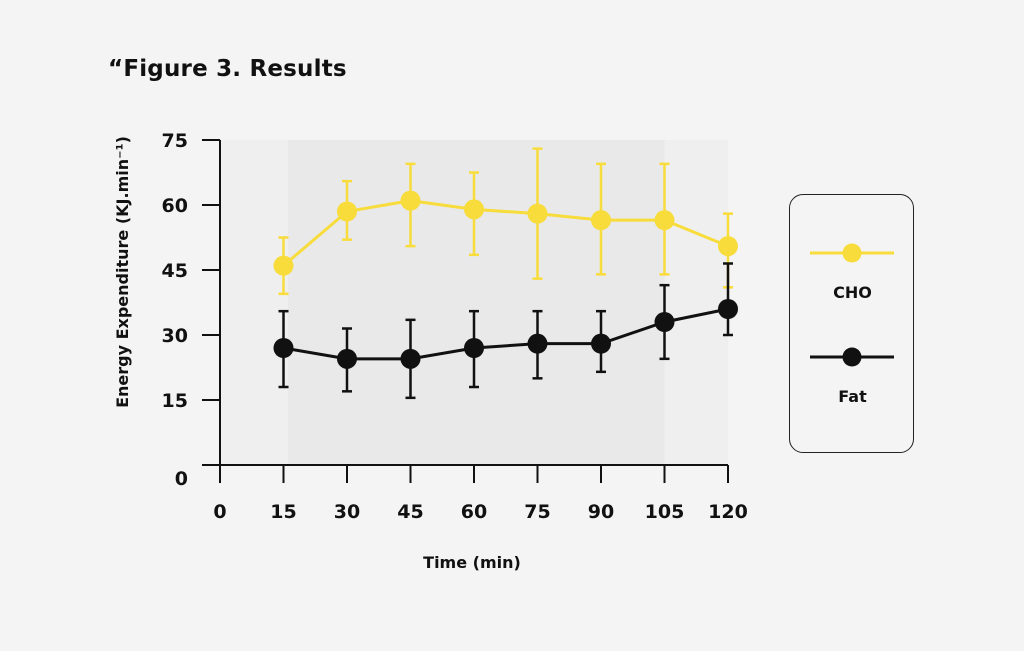 The height and width of the screenshot is (651, 1024). Describe the element at coordinates (474, 512) in the screenshot. I see `x-tick-label-60: 60` at that location.